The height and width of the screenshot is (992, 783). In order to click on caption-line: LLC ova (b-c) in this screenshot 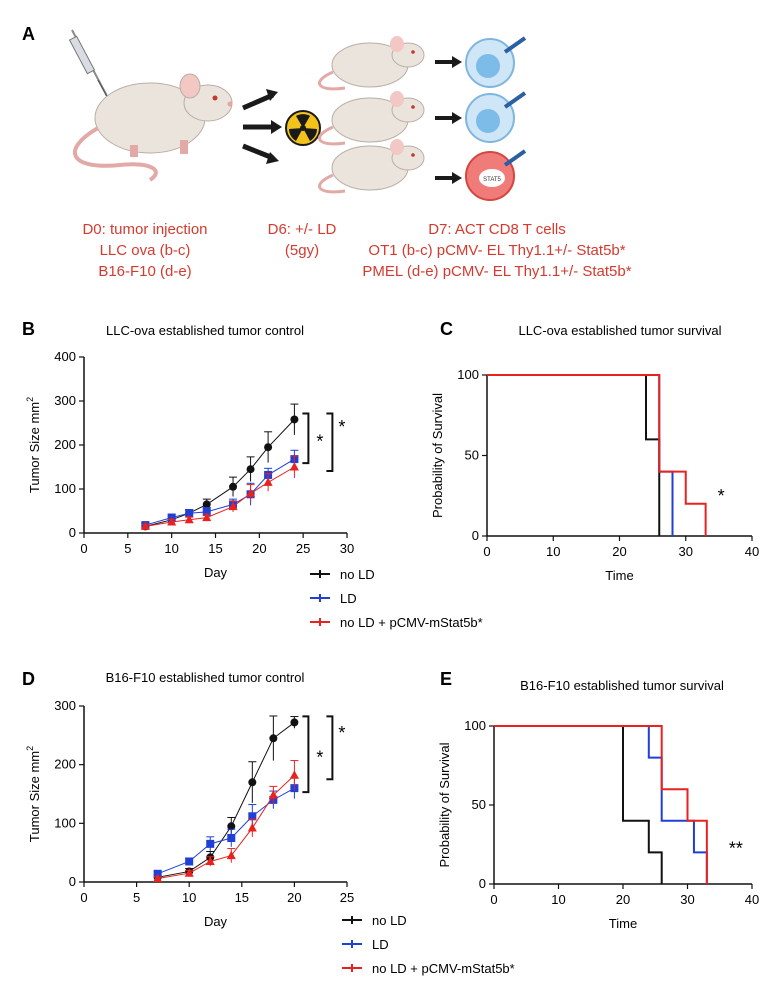, I will do `click(145, 250)`.